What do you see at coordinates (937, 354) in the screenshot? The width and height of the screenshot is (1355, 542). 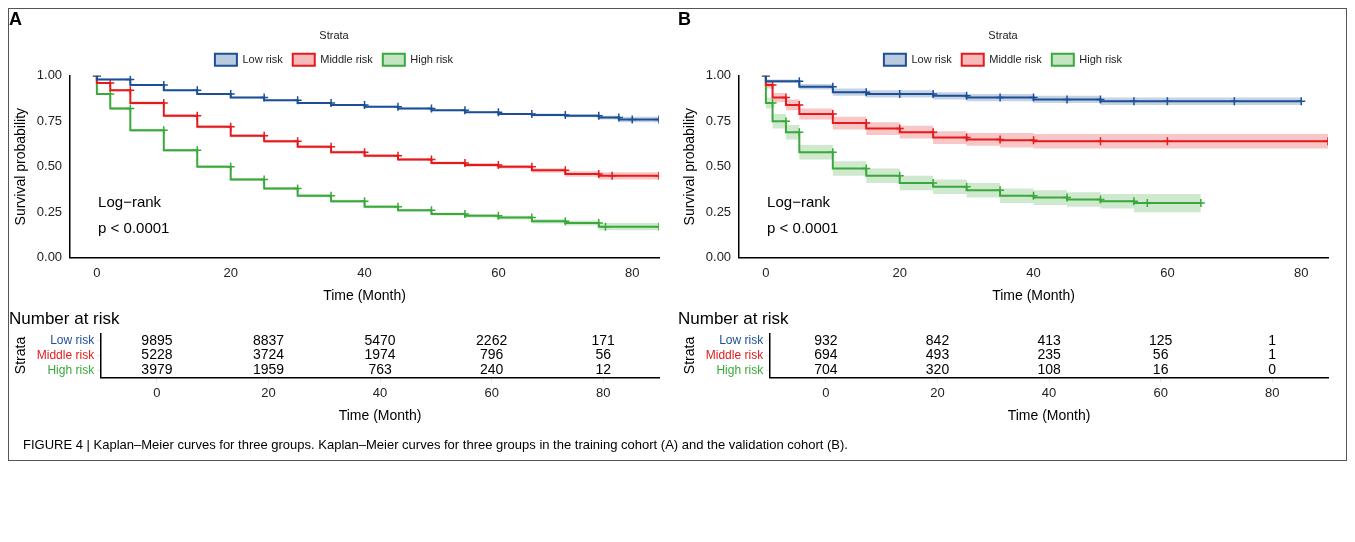 I see `data-label: 493` at bounding box center [937, 354].